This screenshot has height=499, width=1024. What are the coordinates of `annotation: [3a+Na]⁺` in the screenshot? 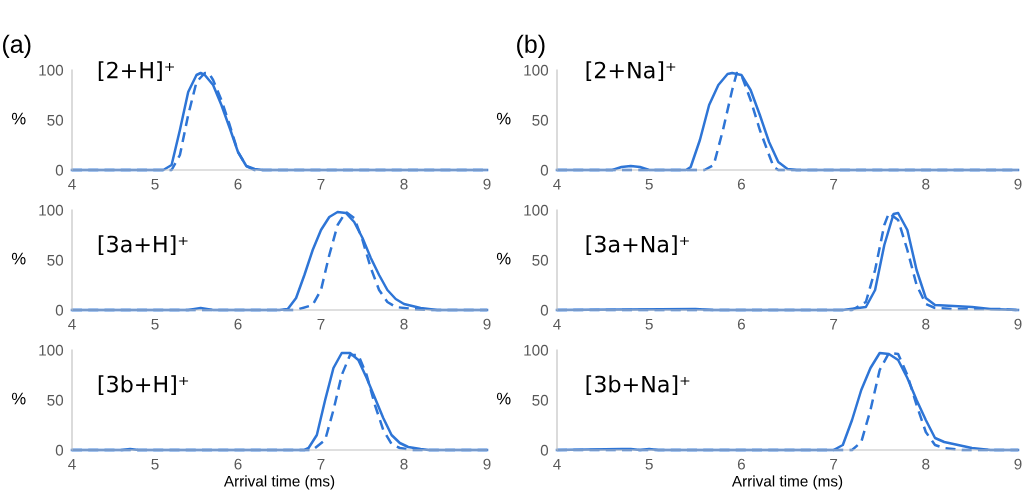 It's located at (637, 245).